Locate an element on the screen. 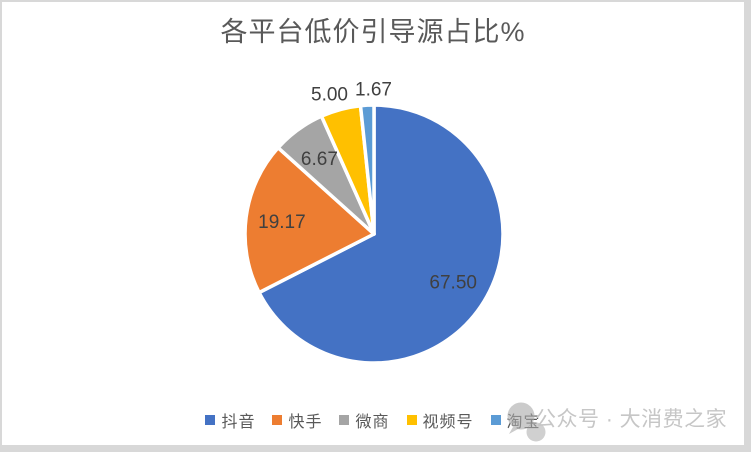  legend-item-douyin: 抖音 is located at coordinates (230, 420).